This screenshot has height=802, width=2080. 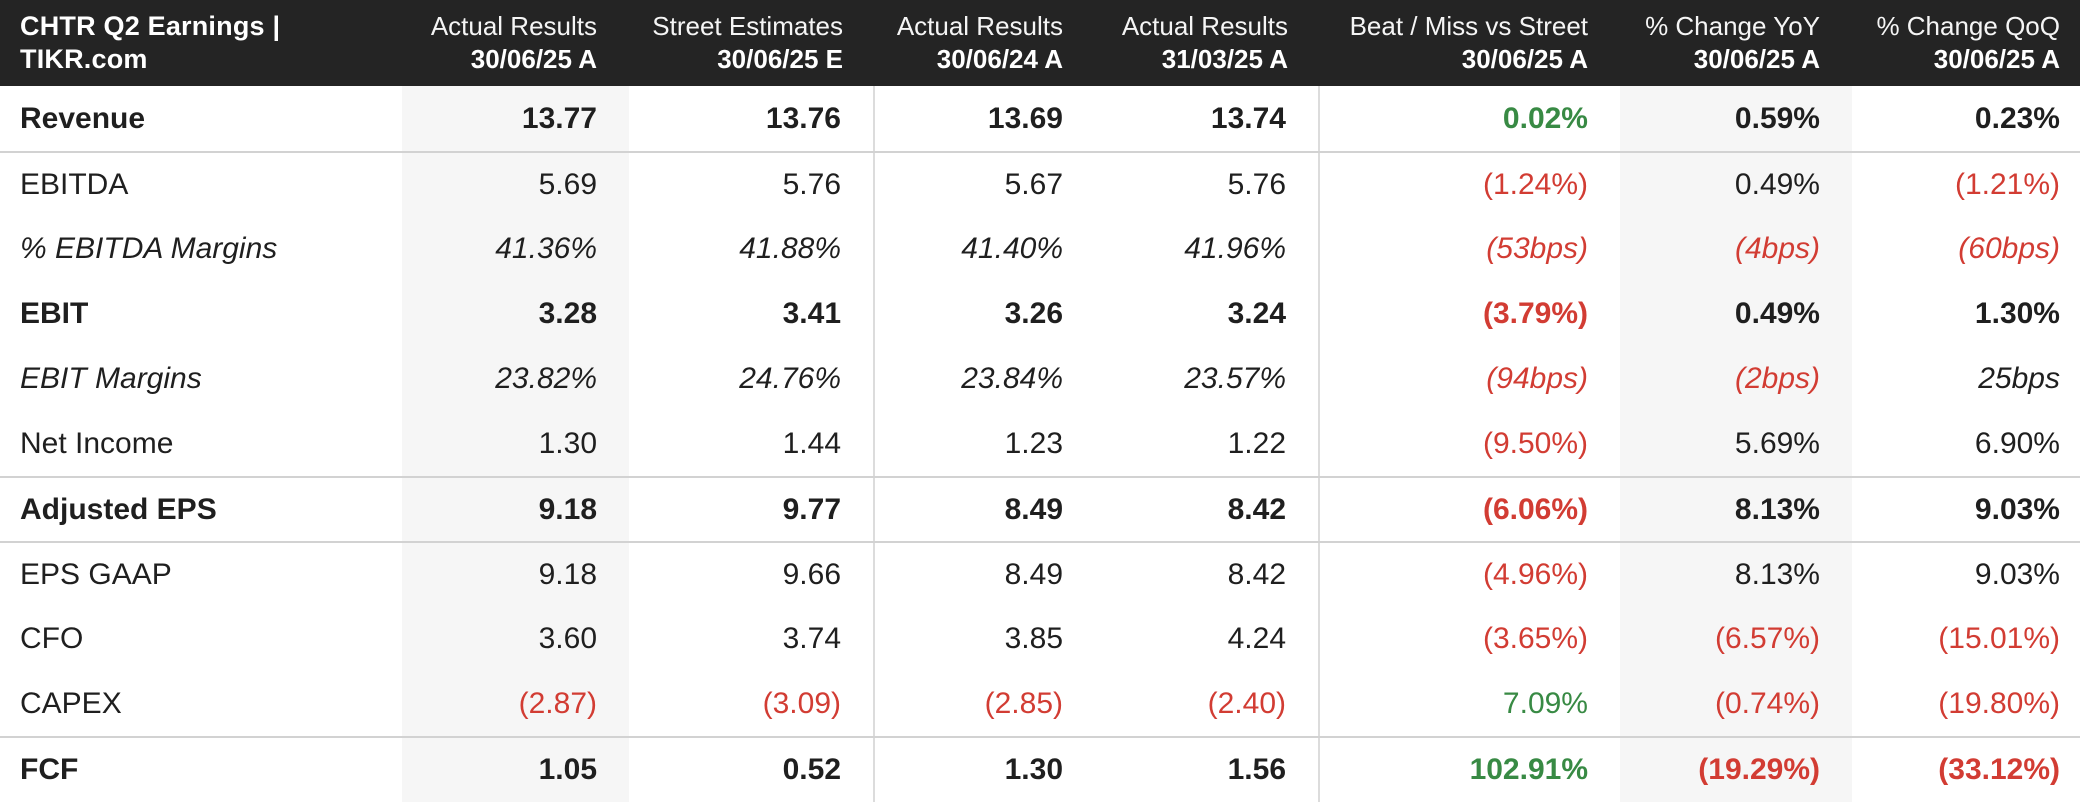 I want to click on column-header-change-yoy: % Change YoY 30/06/25 A, so click(x=1736, y=43).